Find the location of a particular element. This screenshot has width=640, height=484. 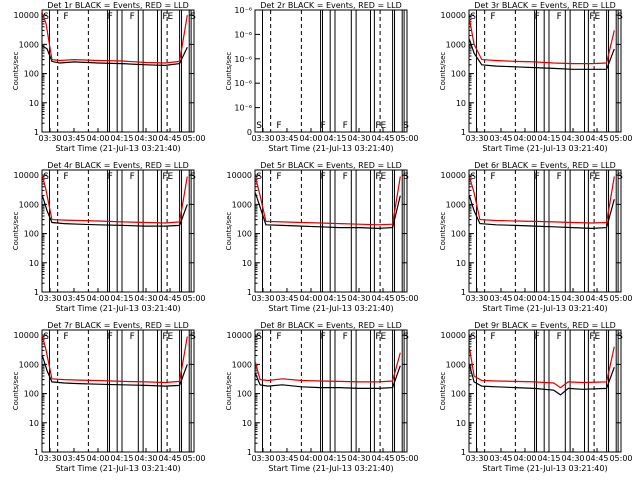

y-tick-label: 0 is located at coordinates (249, 132).